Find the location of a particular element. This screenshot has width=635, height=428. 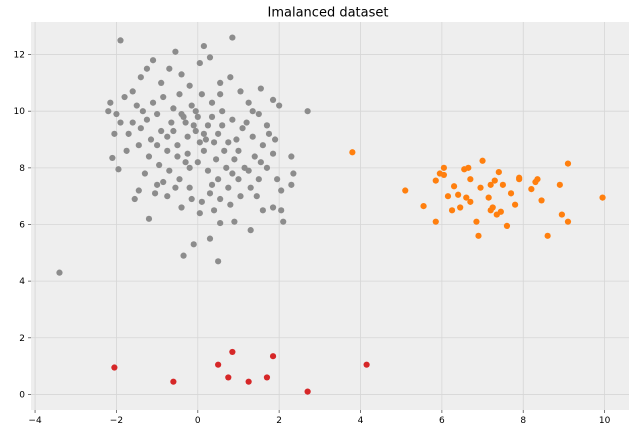

x-tick-labels: −4 −2 0 2 4 6 8 10 is located at coordinates (319, 421).